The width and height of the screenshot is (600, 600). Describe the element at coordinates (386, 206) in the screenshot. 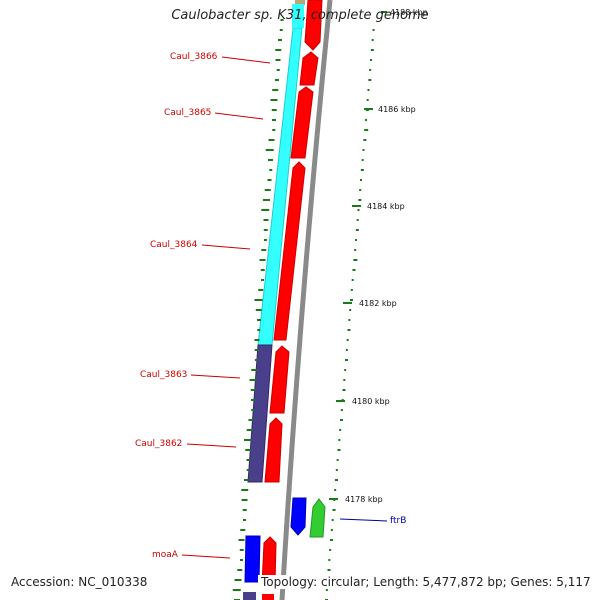

I see `scale-label-4184: 4184 kbp` at that location.